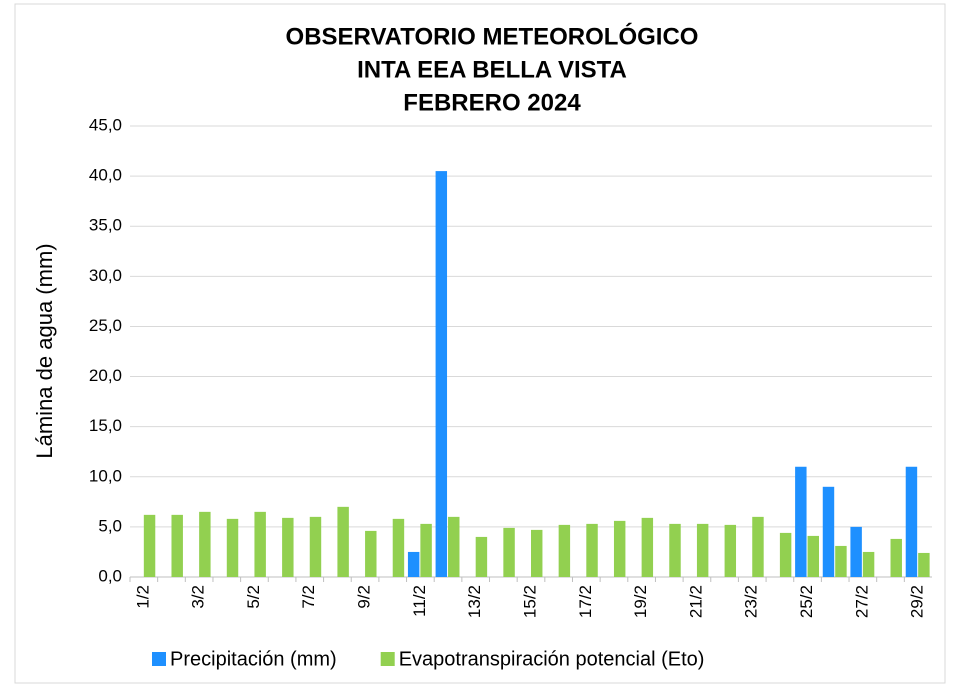 This screenshot has width=960, height=687. What do you see at coordinates (364, 597) in the screenshot?
I see `x-tick-label: 9/2` at bounding box center [364, 597].